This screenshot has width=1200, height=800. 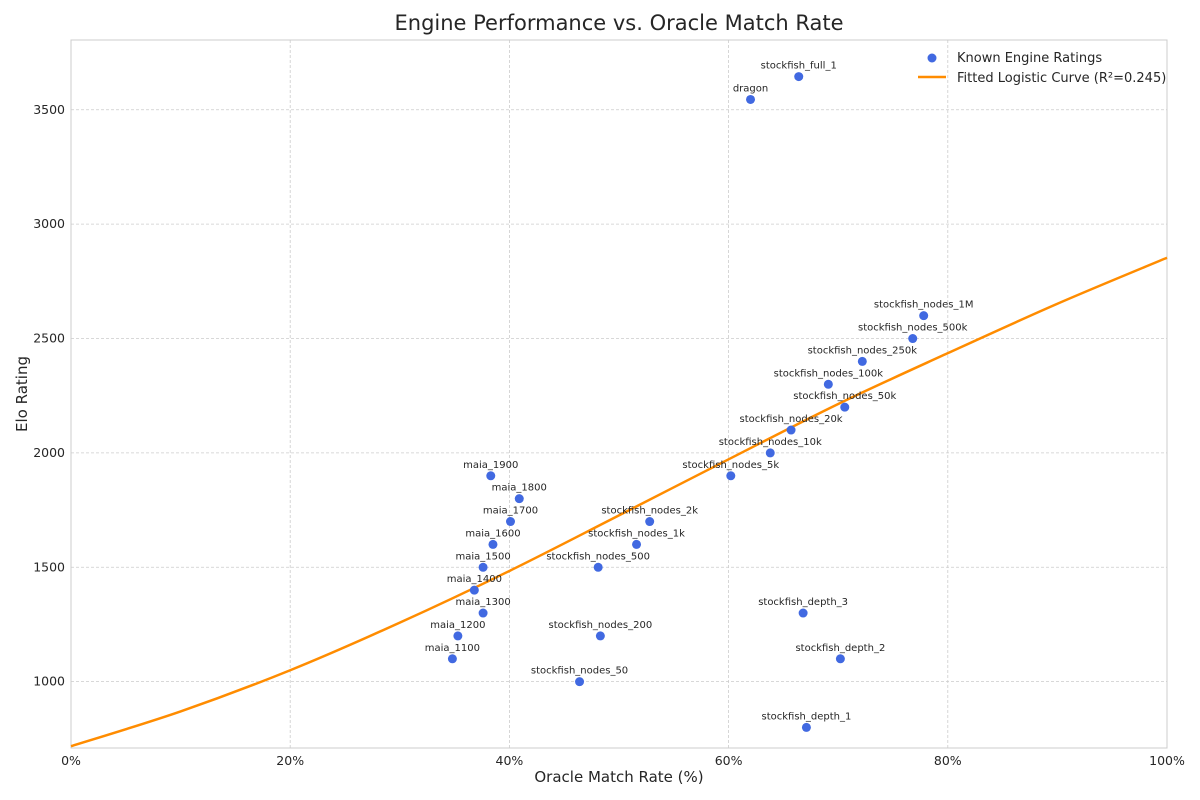 I want to click on x-tick-label: 0%, so click(x=71, y=760).